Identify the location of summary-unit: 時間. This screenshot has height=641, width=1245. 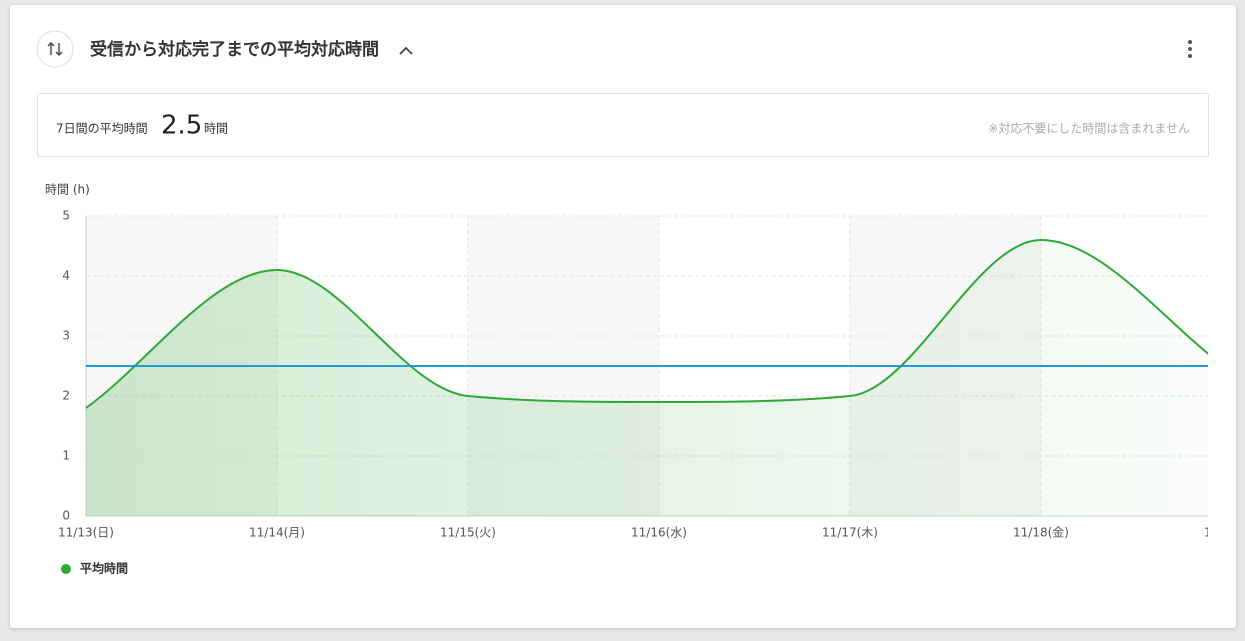
(216, 129).